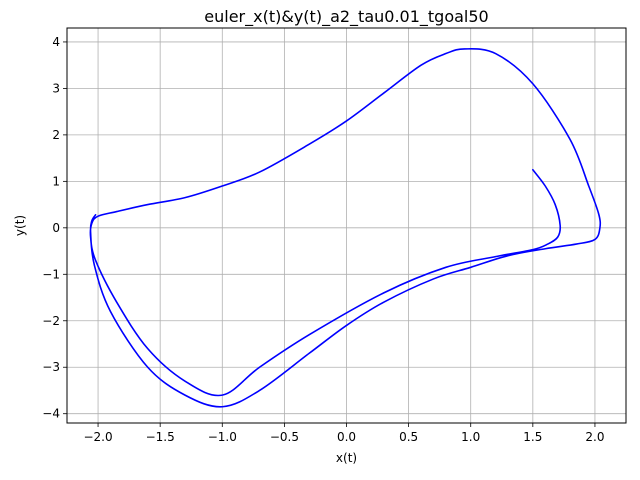  I want to click on x-tick-label: −0.5, so click(284, 437).